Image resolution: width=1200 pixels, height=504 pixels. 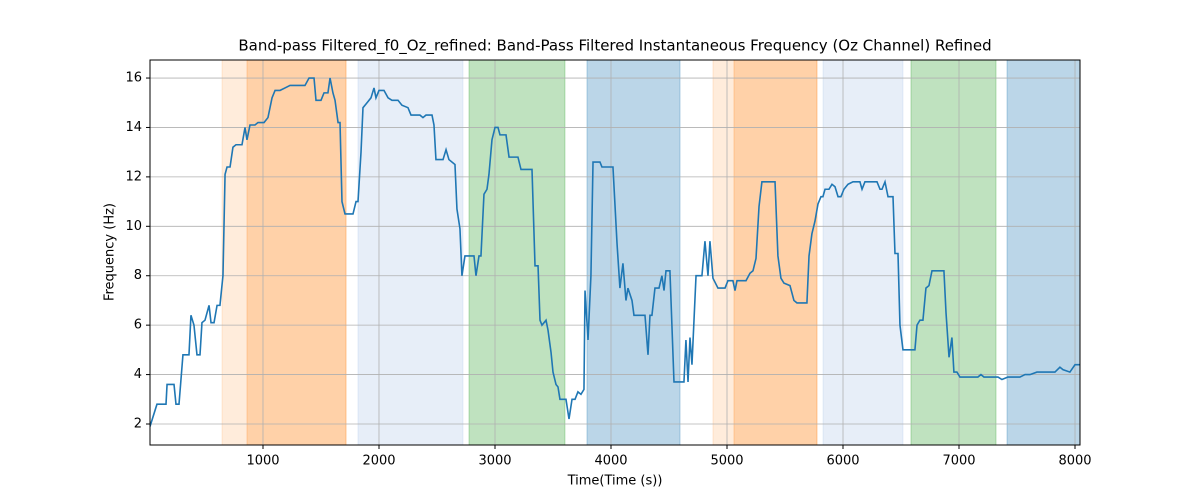 What do you see at coordinates (262, 461) in the screenshot?
I see `x-tick-label: 1000` at bounding box center [262, 461].